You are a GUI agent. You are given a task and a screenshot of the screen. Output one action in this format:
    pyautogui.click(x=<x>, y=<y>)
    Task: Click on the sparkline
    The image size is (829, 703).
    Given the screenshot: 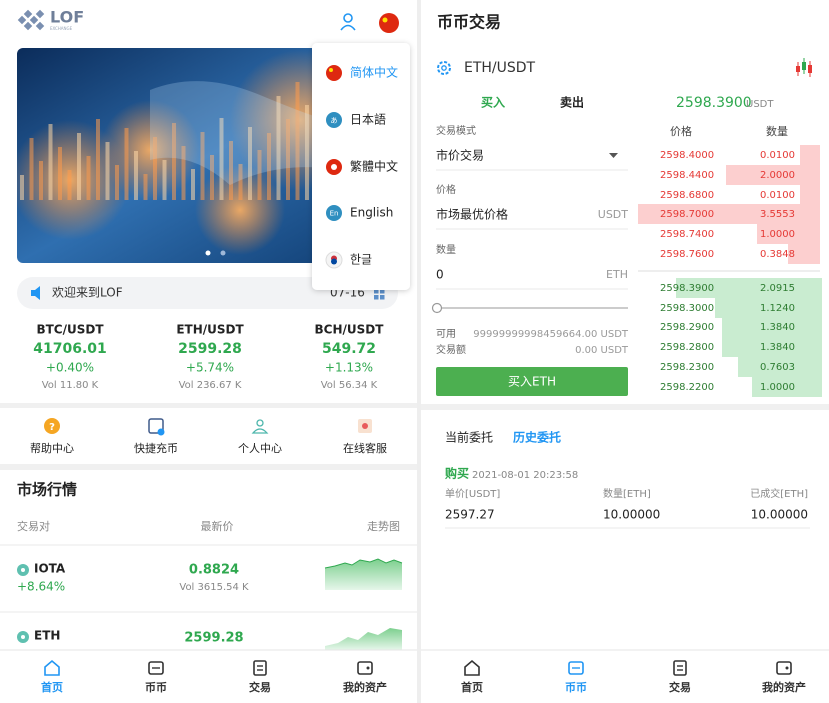 What is the action you would take?
    pyautogui.click(x=363, y=574)
    